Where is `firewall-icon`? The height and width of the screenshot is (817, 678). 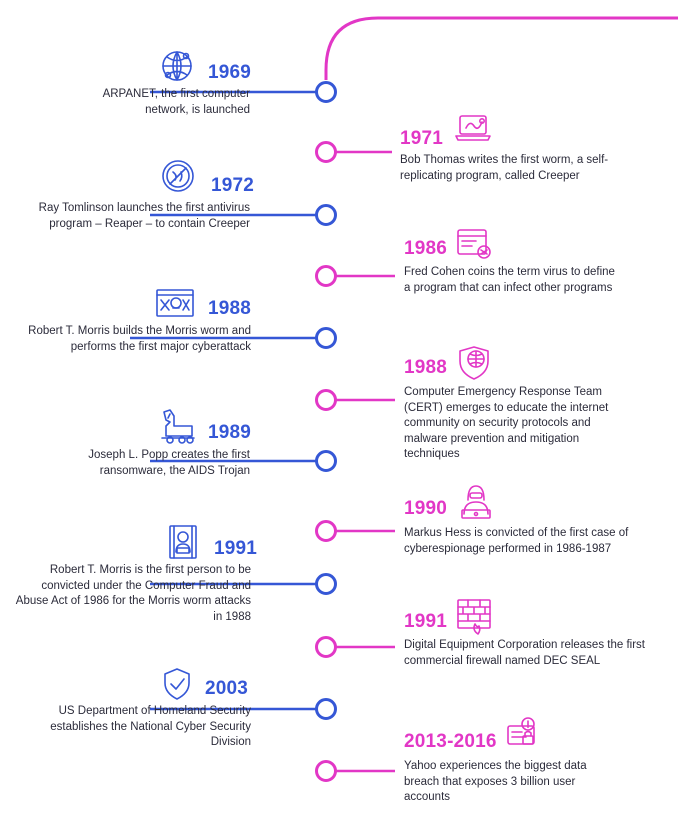
firewall-icon is located at coordinates (474, 617).